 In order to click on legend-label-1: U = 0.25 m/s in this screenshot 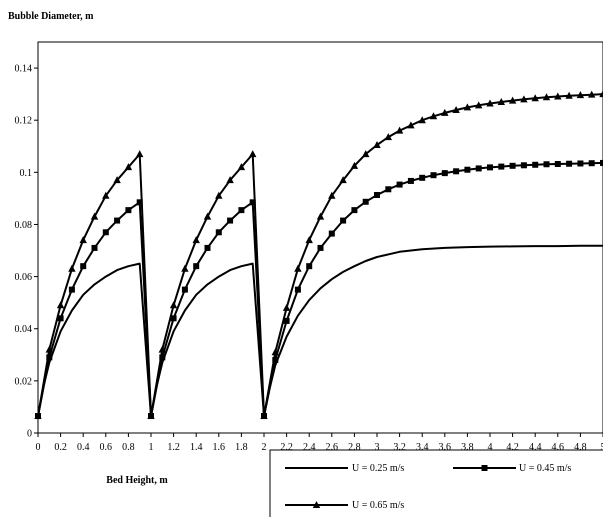, I will do `click(378, 468)`.